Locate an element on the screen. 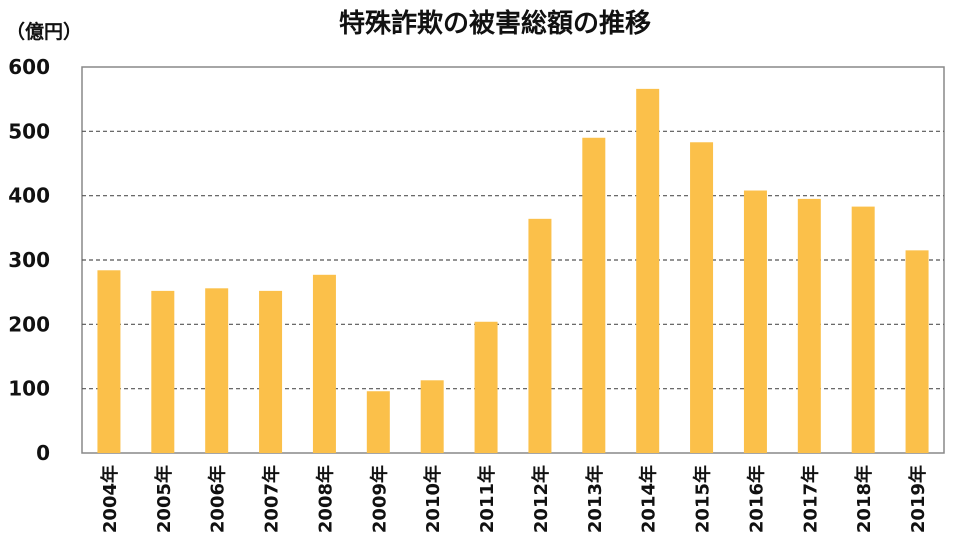 The height and width of the screenshot is (557, 960). y-tick-label: 200 is located at coordinates (29, 324).